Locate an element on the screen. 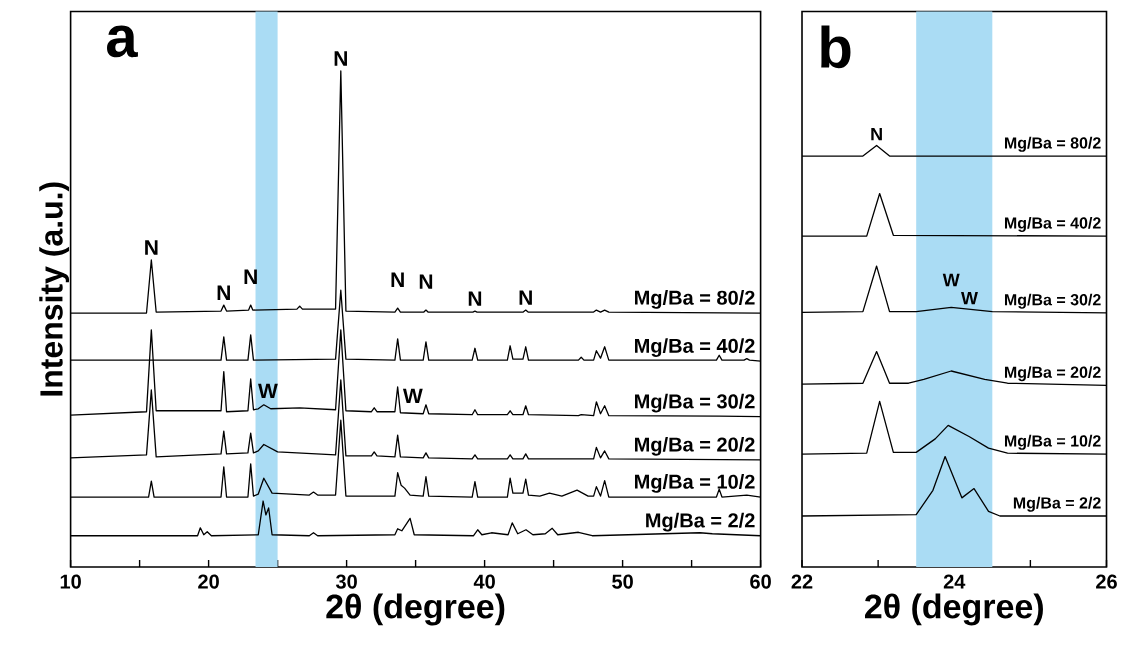  chart-title: a is located at coordinates (122, 41).